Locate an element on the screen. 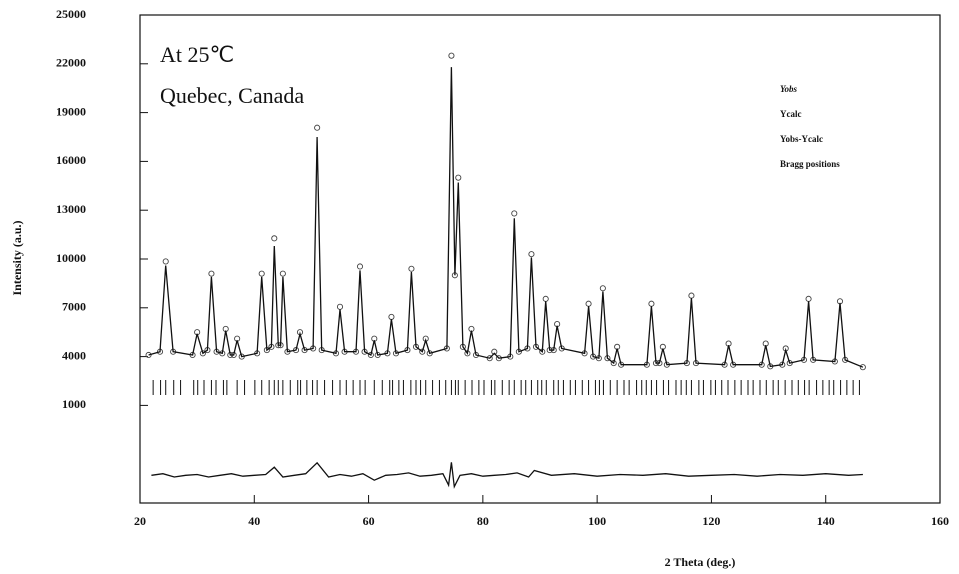 The image size is (959, 574). y-tick-label: 25000 is located at coordinates (71, 14).